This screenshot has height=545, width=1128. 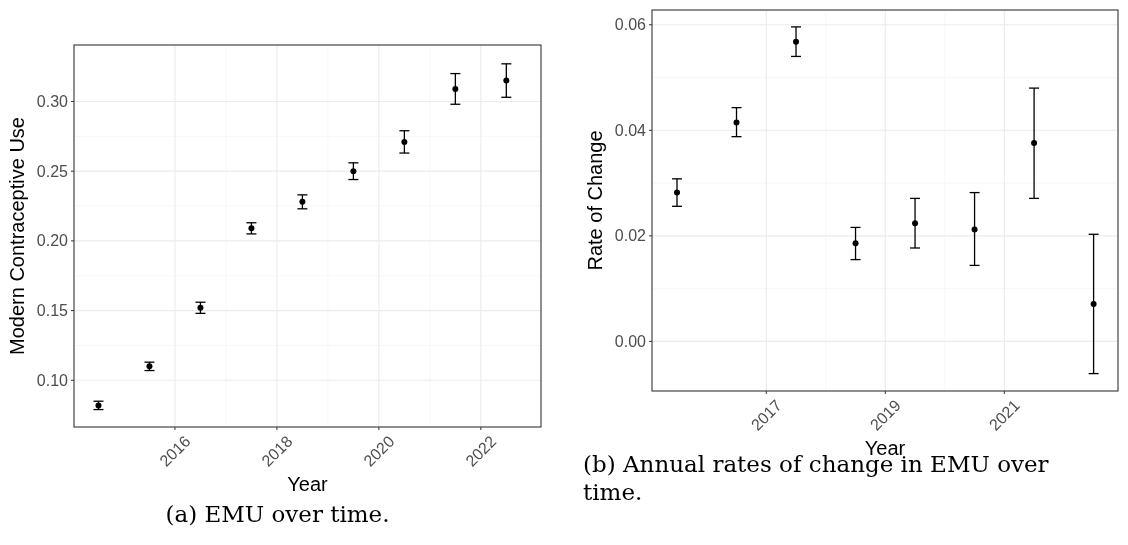 I want to click on y-tick-label: 0.25, so click(x=52, y=171).